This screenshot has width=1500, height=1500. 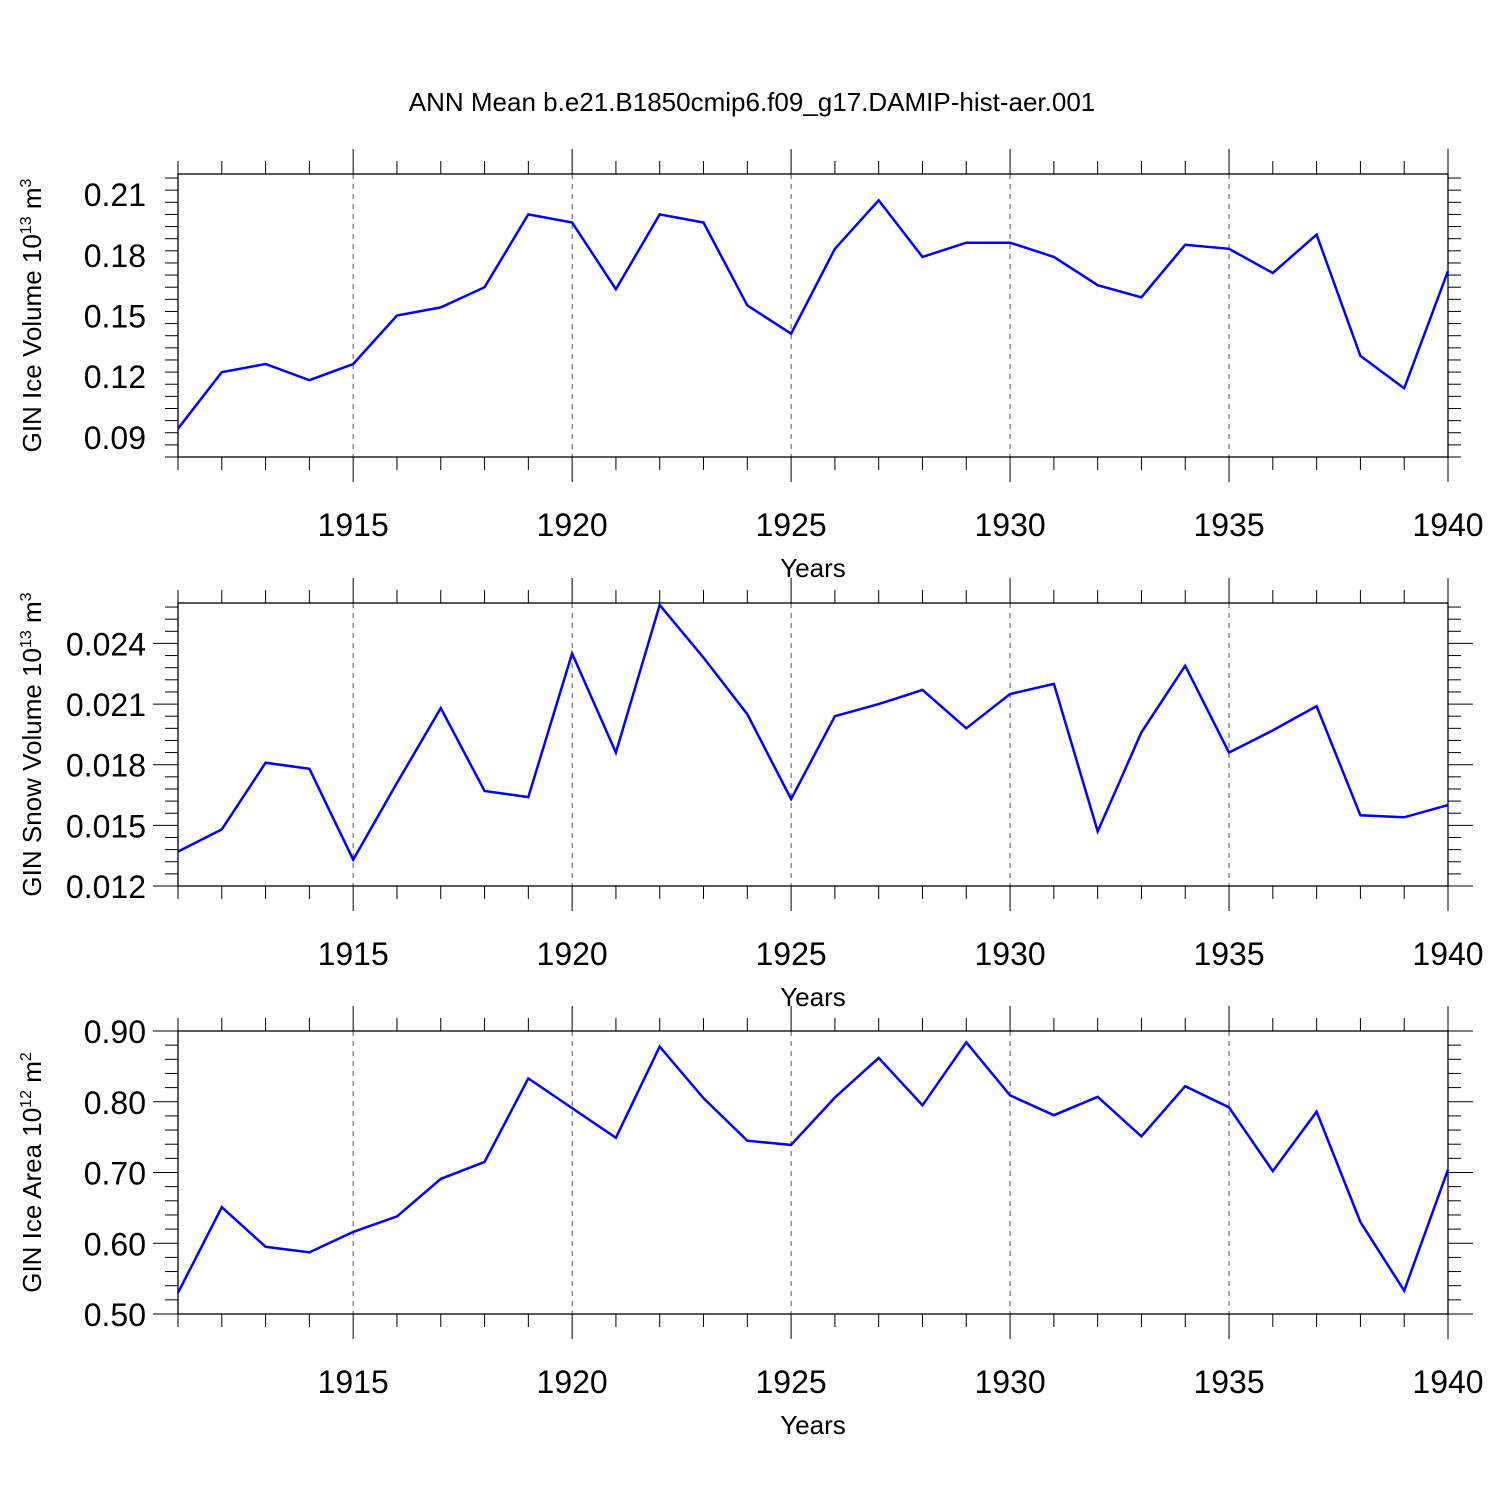 What do you see at coordinates (32, 343) in the screenshot?
I see `y-axis-label-part: GIN Ice Volume 10` at bounding box center [32, 343].